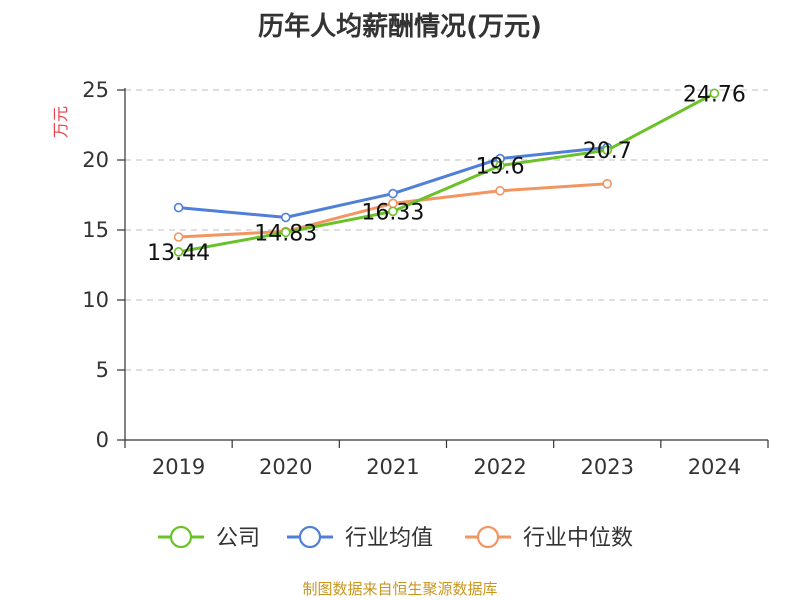 Image resolution: width=800 pixels, height=600 pixels. What do you see at coordinates (578, 538) in the screenshot?
I see `legend-label: 行业中位数` at bounding box center [578, 538].